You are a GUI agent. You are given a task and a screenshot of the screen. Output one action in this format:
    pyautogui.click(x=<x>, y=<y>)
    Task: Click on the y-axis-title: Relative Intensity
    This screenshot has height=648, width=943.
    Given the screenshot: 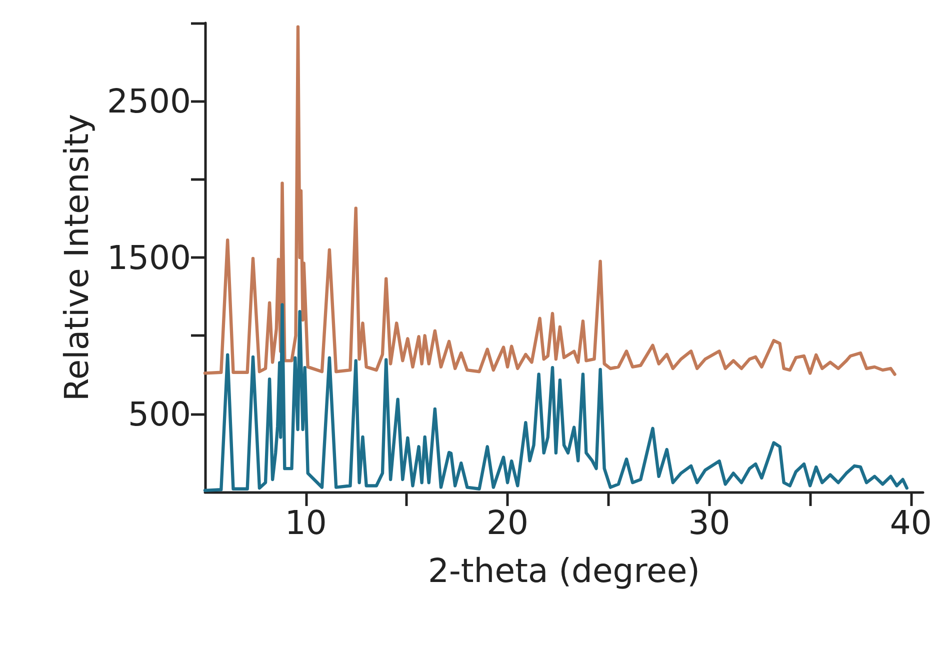 What is the action you would take?
    pyautogui.click(x=76, y=258)
    